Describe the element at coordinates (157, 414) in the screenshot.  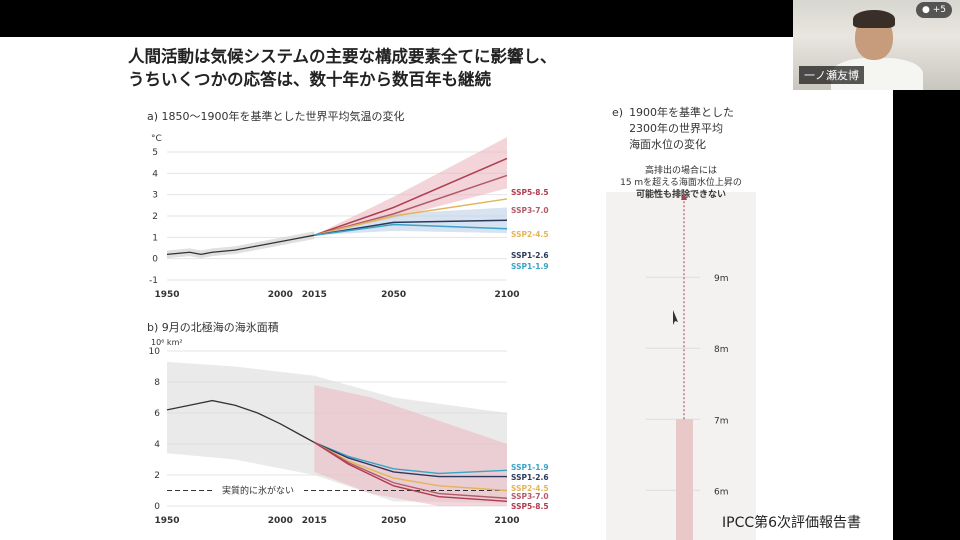
I see `chart-b-y-tick: 6` at that location.